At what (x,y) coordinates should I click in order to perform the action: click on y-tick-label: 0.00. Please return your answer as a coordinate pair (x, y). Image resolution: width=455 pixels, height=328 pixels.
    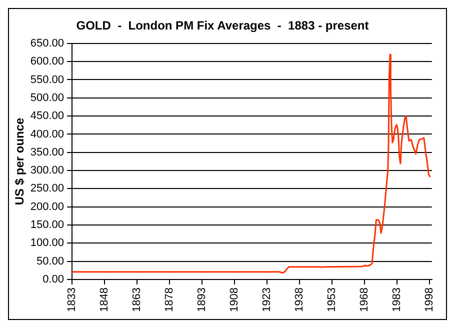
    Looking at the image, I should click on (53, 280).